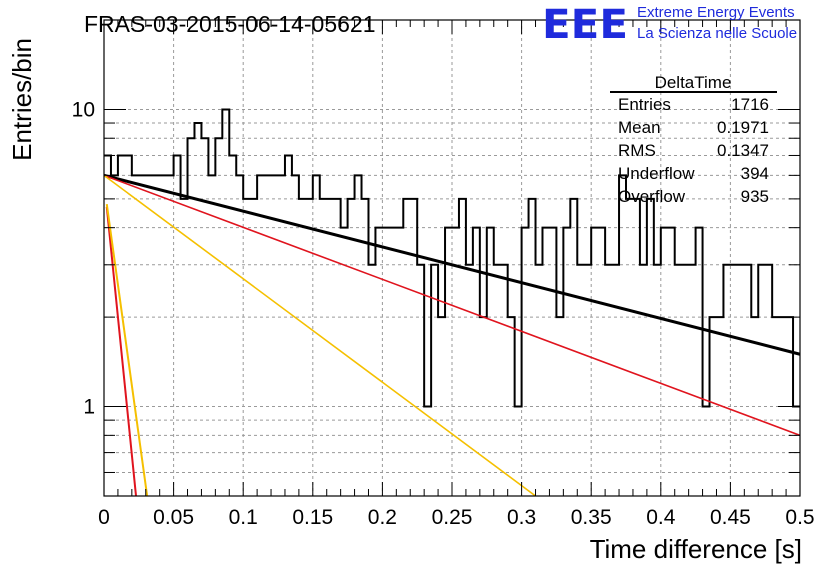 The image size is (836, 572). I want to click on stats-value-entries: 1716, so click(750, 104).